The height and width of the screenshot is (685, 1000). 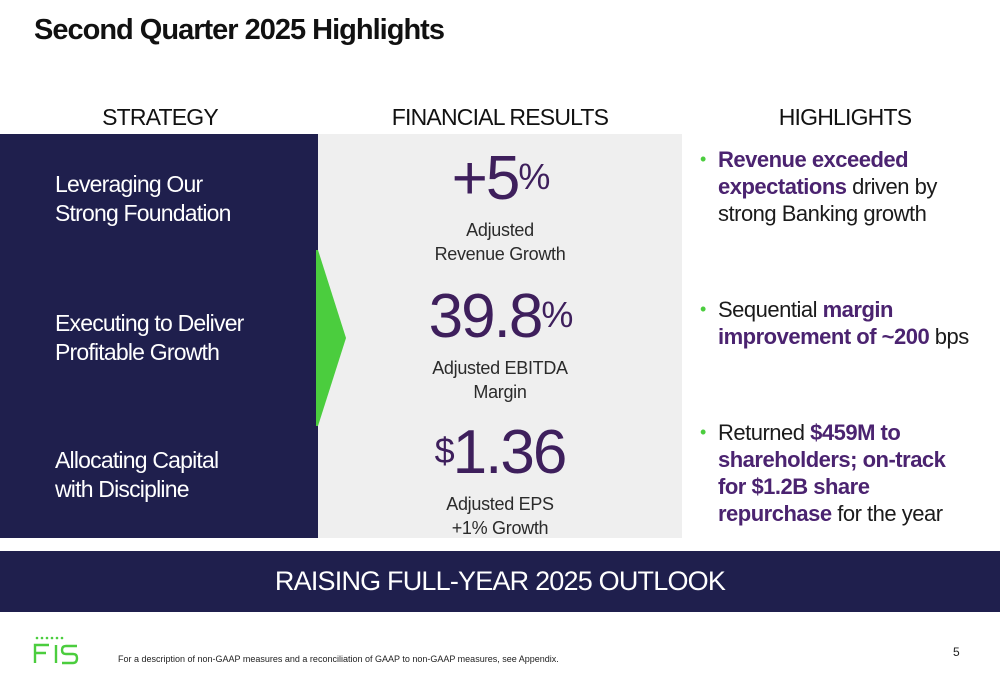 I want to click on fis-logo, so click(x=63, y=653).